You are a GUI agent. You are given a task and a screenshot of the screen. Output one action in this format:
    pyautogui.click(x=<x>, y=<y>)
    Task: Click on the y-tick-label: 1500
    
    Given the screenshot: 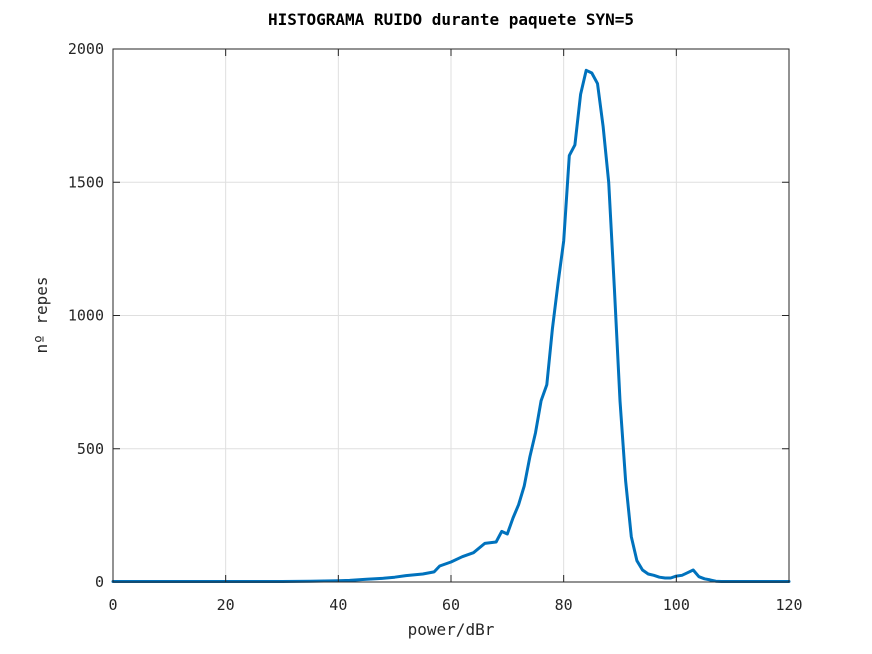 What is the action you would take?
    pyautogui.click(x=86, y=182)
    